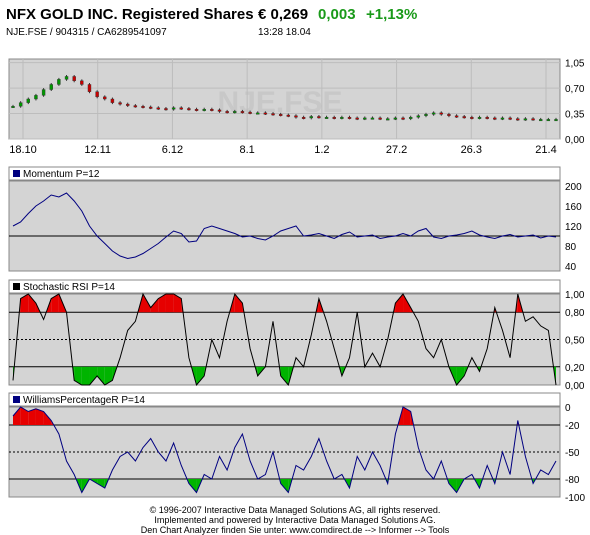  What do you see at coordinates (172, 150) in the screenshot?
I see `x-tick-label: 6.12` at bounding box center [172, 150].